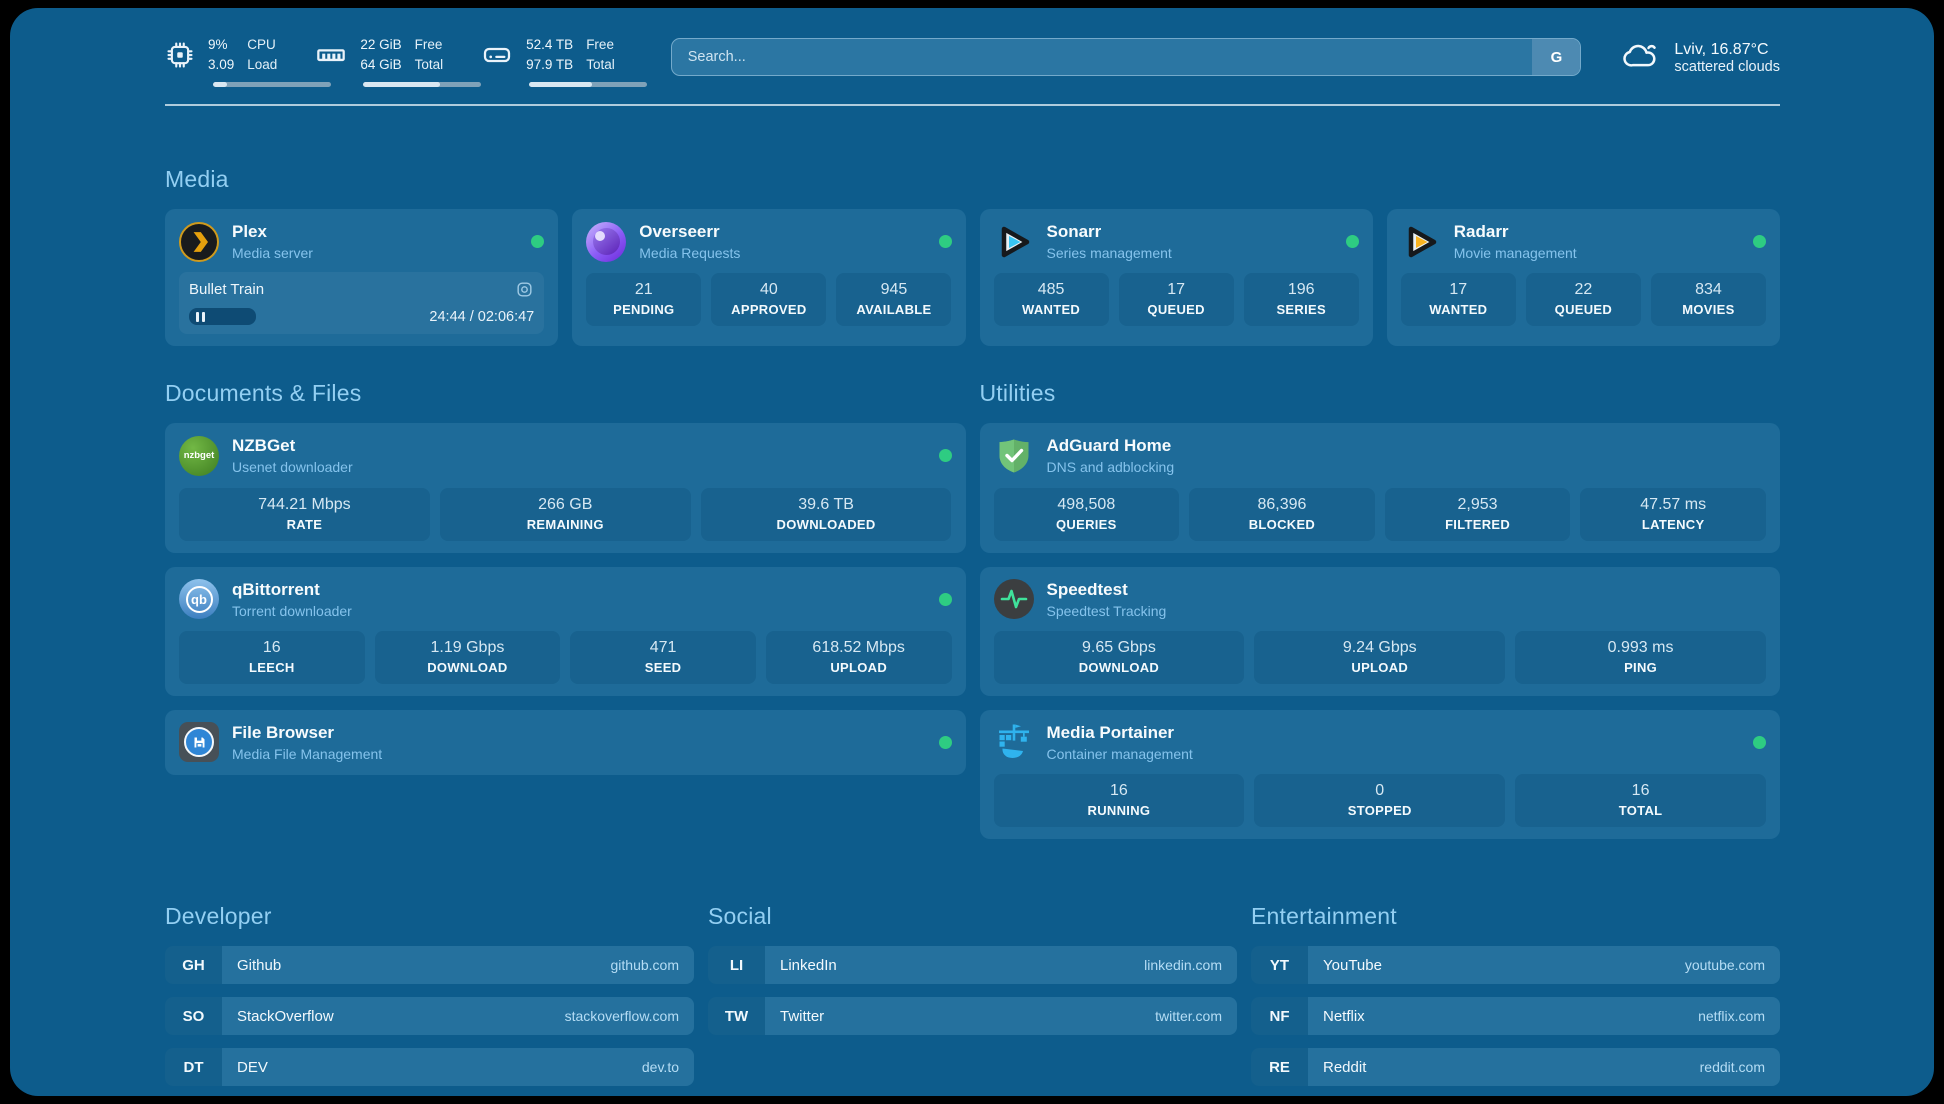 The width and height of the screenshot is (1944, 1104). Describe the element at coordinates (1352, 965) in the screenshot. I see `link-name: YouTube` at that location.